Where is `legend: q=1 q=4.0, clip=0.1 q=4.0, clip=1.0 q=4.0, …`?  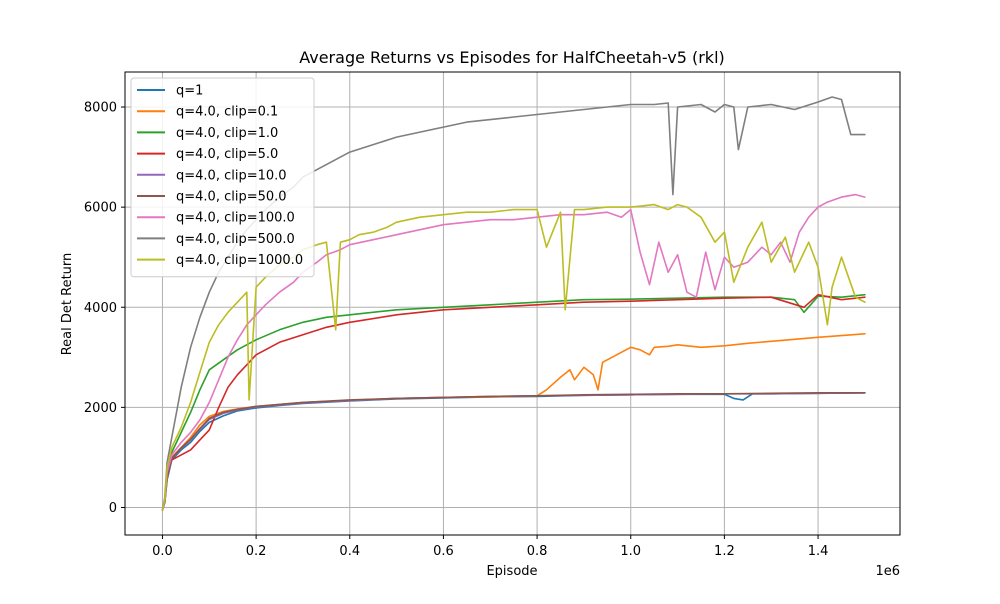
legend: q=1 q=4.0, clip=0.1 q=4.0, clip=1.0 q=4.0, … is located at coordinates (222, 177).